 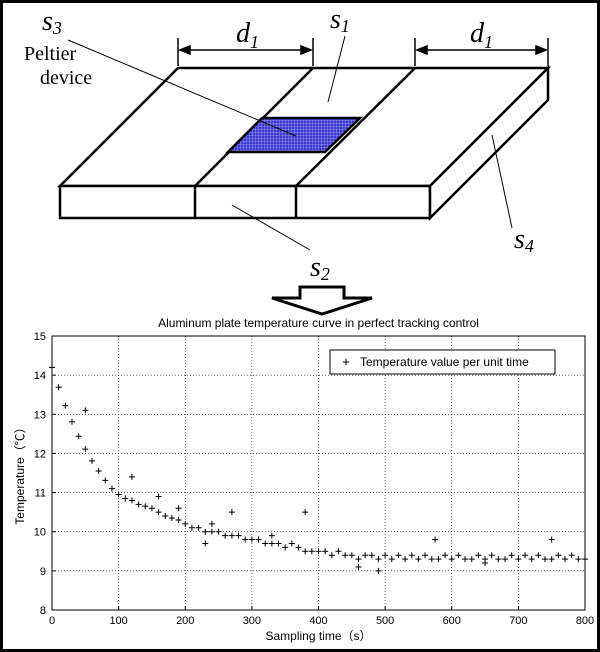 I want to click on x-tick-label: 600, so click(x=452, y=621).